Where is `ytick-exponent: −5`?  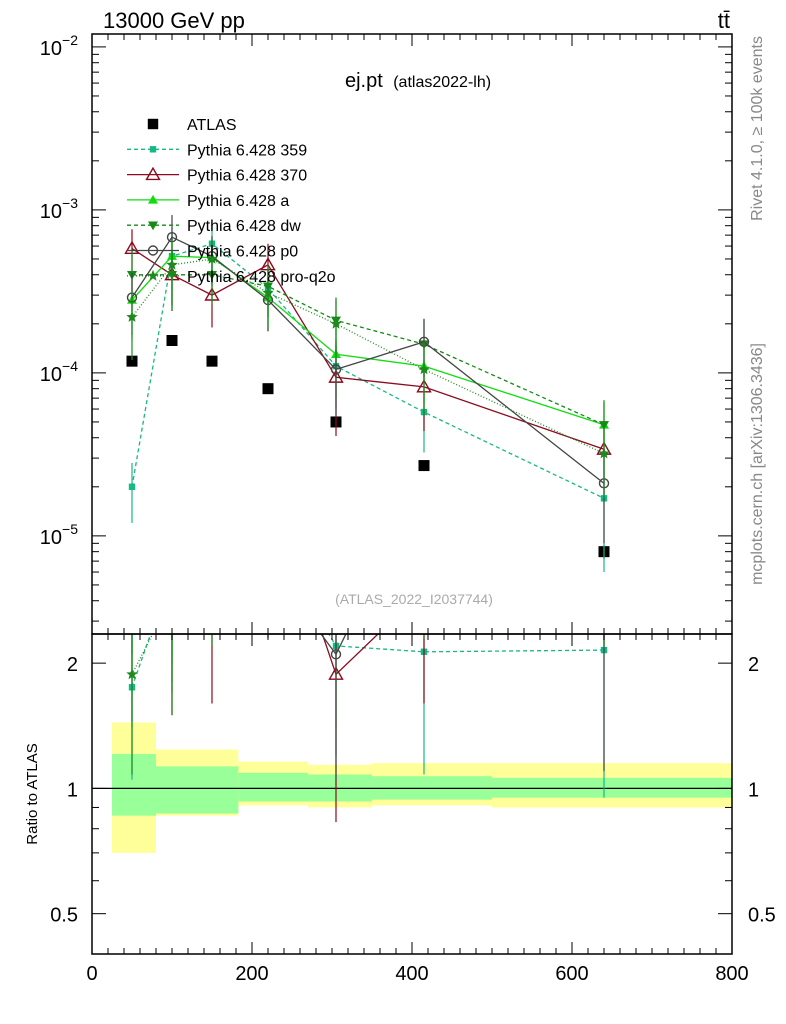
ytick-exponent: −5 is located at coordinates (70, 529).